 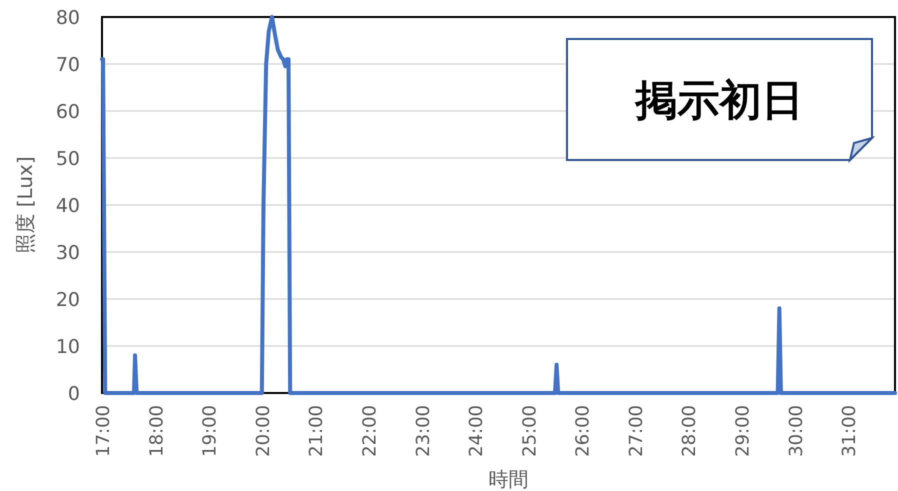 I want to click on x-tick-label: 19:00, so click(x=210, y=431).